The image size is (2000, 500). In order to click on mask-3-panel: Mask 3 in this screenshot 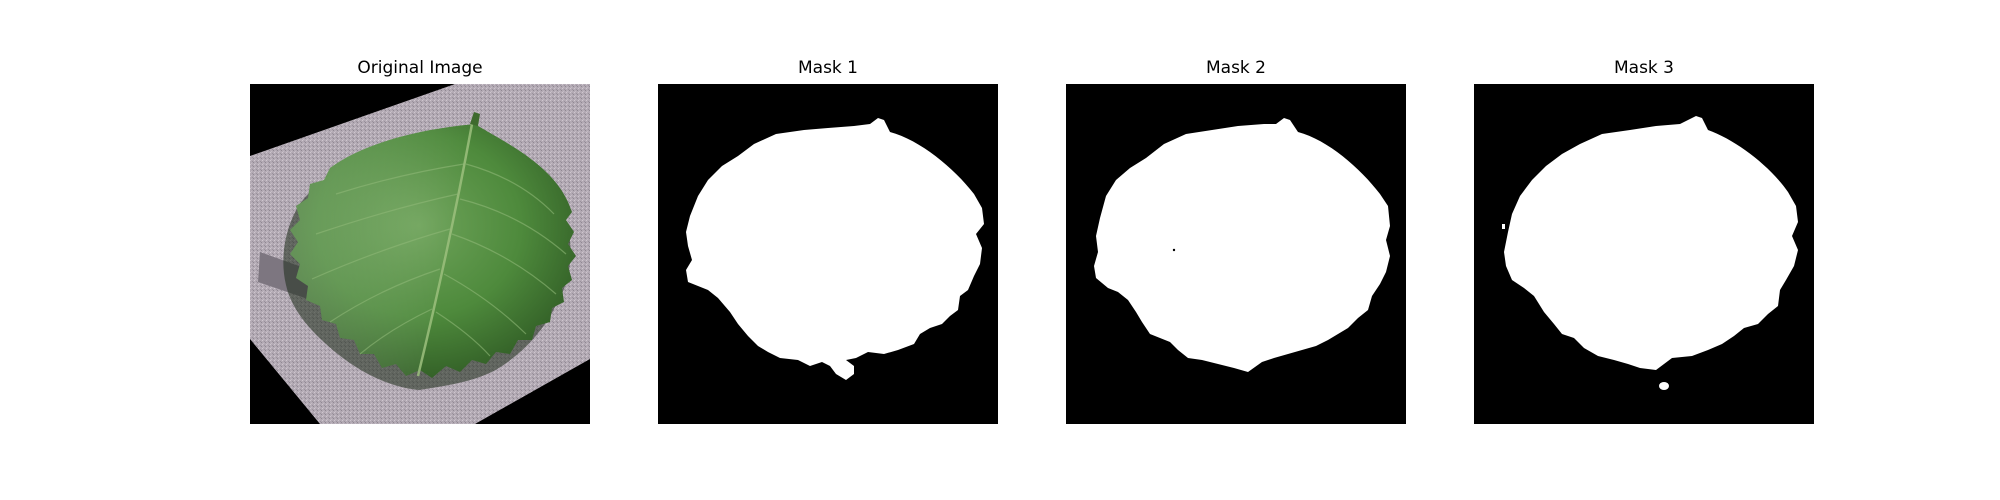, I will do `click(1644, 240)`.